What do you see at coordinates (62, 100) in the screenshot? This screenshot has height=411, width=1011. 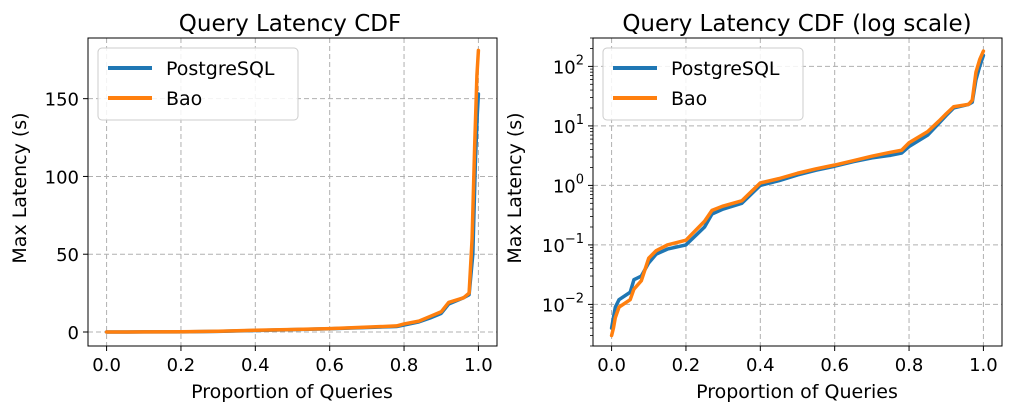 I see `y-tick-label: 150` at bounding box center [62, 100].